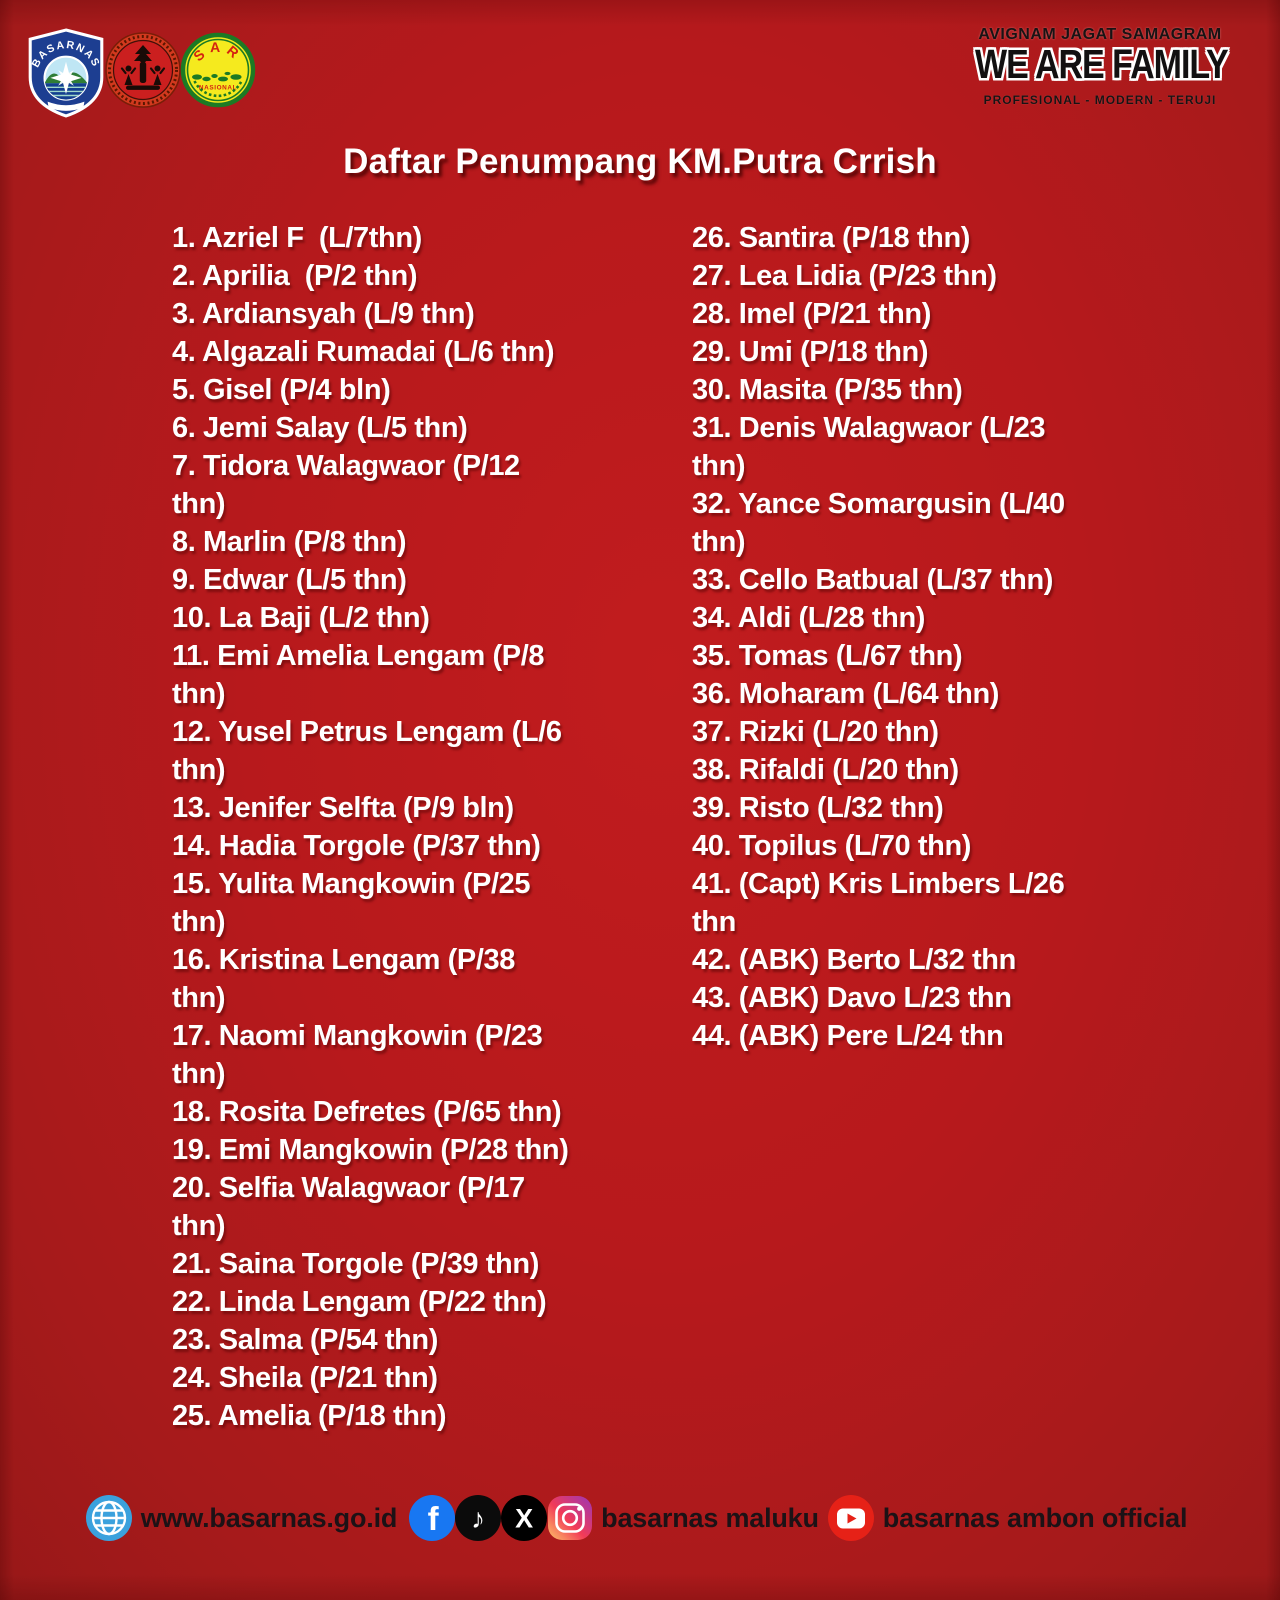 This screenshot has height=1600, width=1280. Describe the element at coordinates (301, 618) in the screenshot. I see `passenger-entry: 10. La Baji (L/2 thn)` at that location.